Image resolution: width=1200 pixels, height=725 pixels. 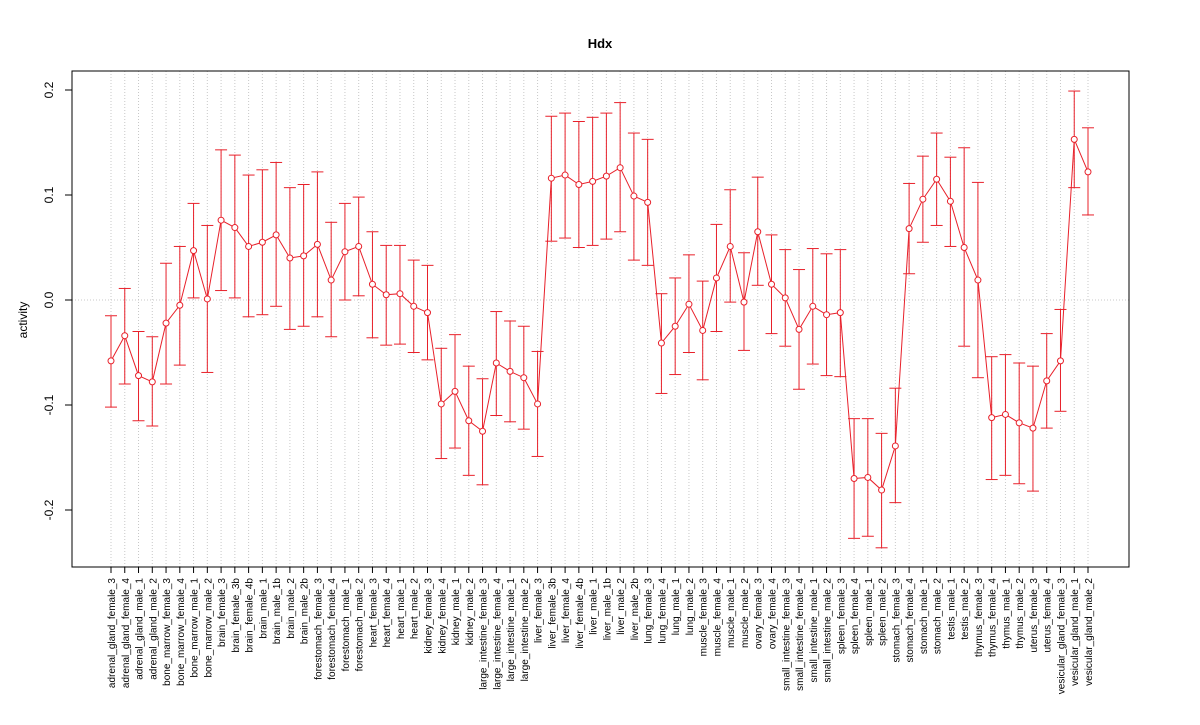 What do you see at coordinates (263, 608) in the screenshot?
I see `x-tick-label: brain_male_1` at bounding box center [263, 608].